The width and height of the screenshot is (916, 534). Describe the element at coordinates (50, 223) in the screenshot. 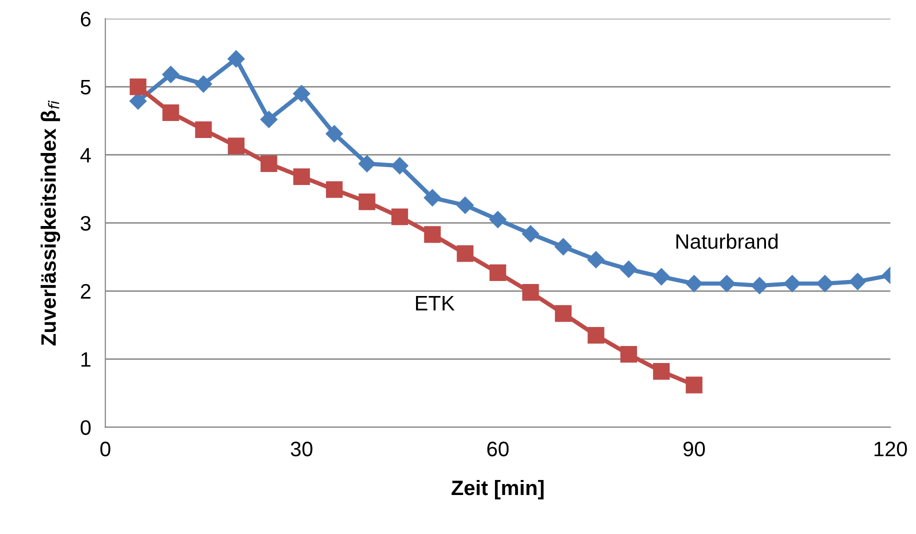

I see `y-axis-title: Zuverlässigkeitsindex β$_{fi}$` at that location.